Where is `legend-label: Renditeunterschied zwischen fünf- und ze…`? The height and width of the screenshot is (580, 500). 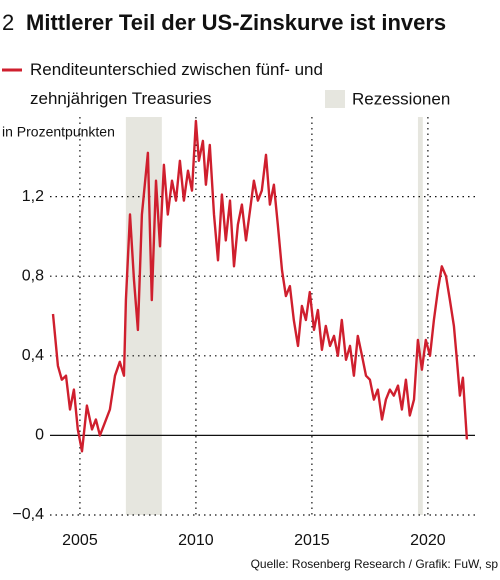
legend-label: Renditeunterschied zwischen fünf- und ze… is located at coordinates (176, 84).